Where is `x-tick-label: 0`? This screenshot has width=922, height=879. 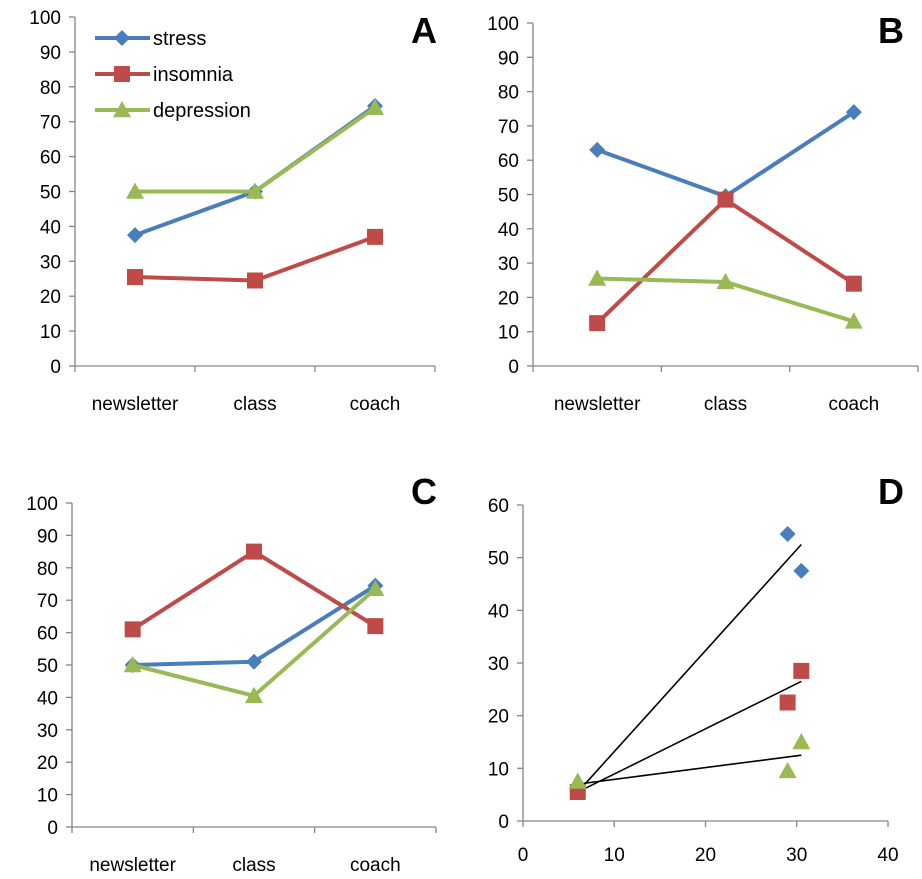 x-tick-label: 0 is located at coordinates (523, 855).